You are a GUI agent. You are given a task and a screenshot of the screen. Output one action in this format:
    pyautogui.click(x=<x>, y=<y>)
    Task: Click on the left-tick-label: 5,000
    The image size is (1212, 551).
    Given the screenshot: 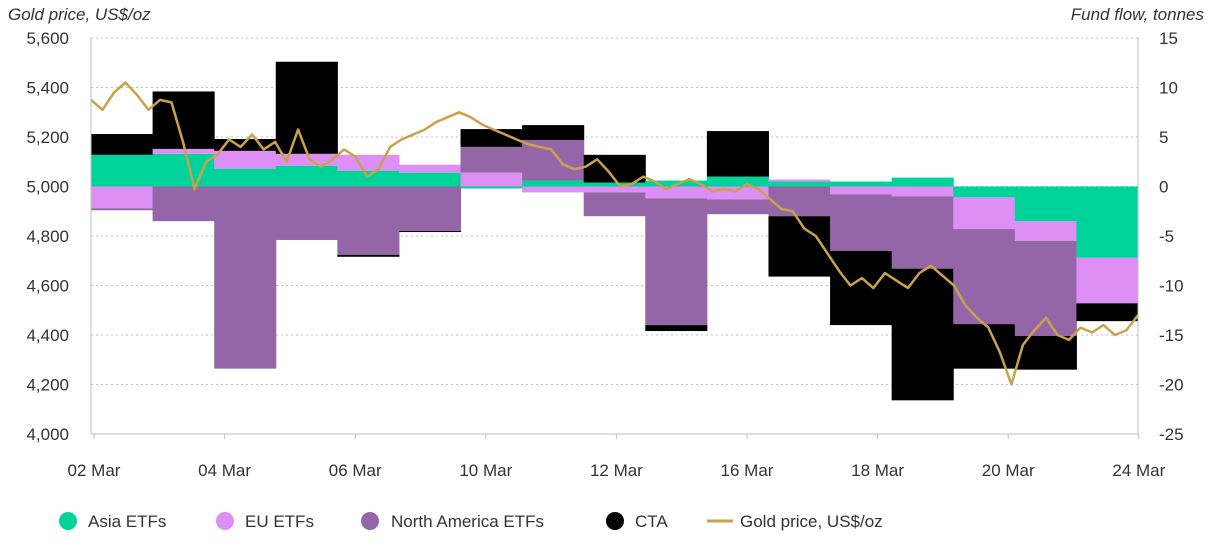 What is the action you would take?
    pyautogui.click(x=47, y=187)
    